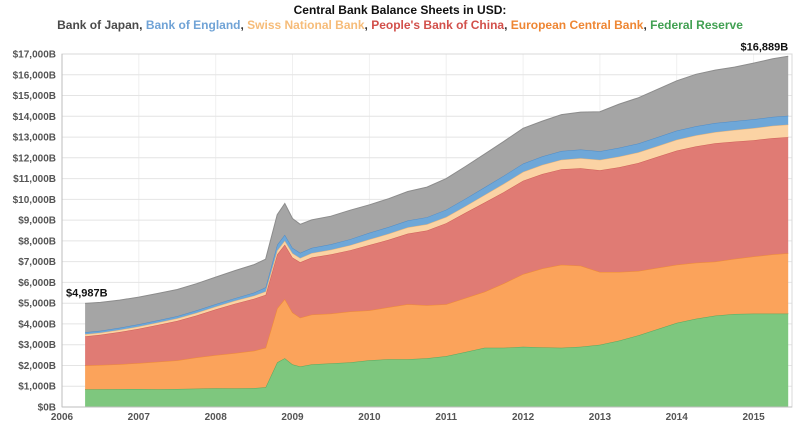 Image resolution: width=800 pixels, height=431 pixels. What do you see at coordinates (62, 417) in the screenshot?
I see `x-tick-label: 2006` at bounding box center [62, 417].